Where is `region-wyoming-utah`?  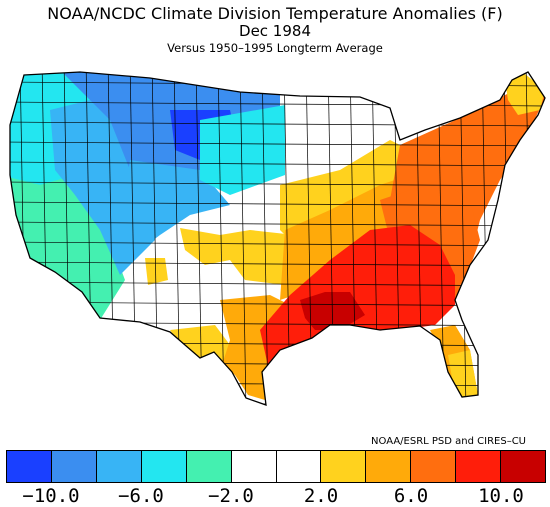 region-wyoming-utah is located at coordinates (175, 205).